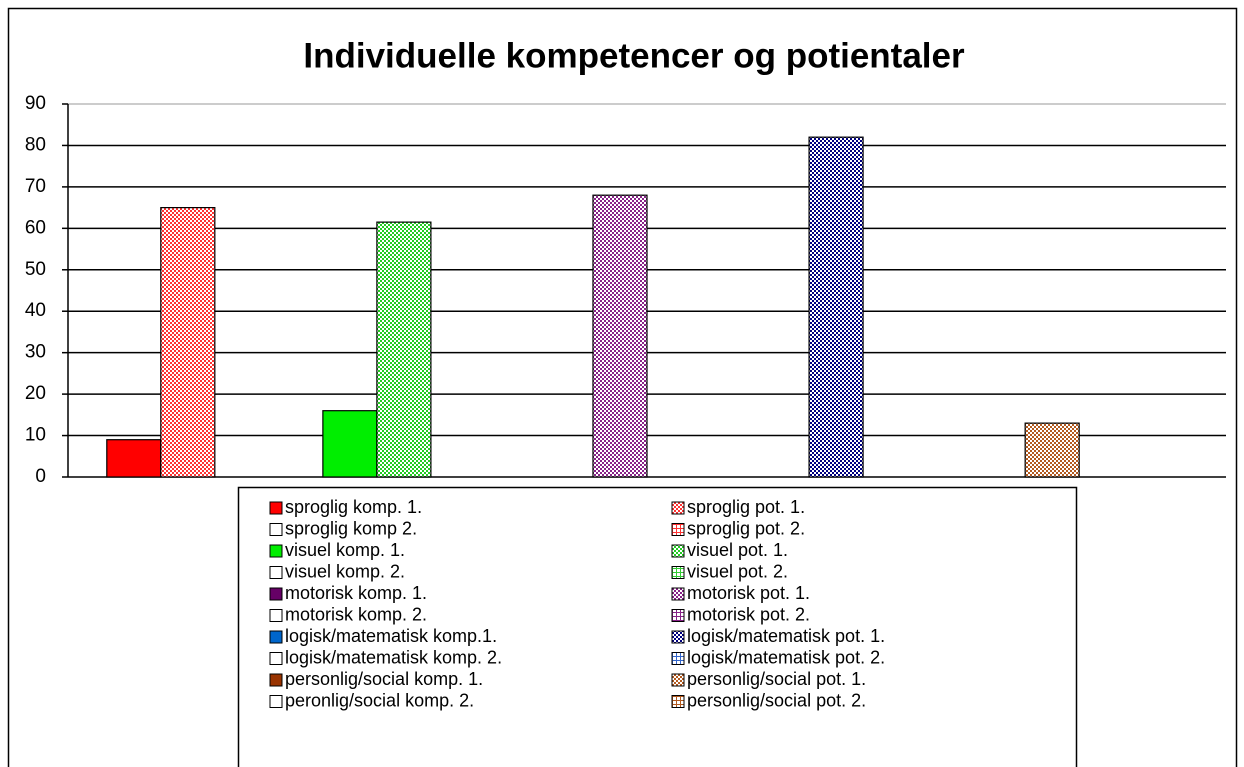 Image resolution: width=1244 pixels, height=767 pixels. Describe the element at coordinates (776, 700) in the screenshot. I see `legend-label: personlig/social pot. 2.` at that location.